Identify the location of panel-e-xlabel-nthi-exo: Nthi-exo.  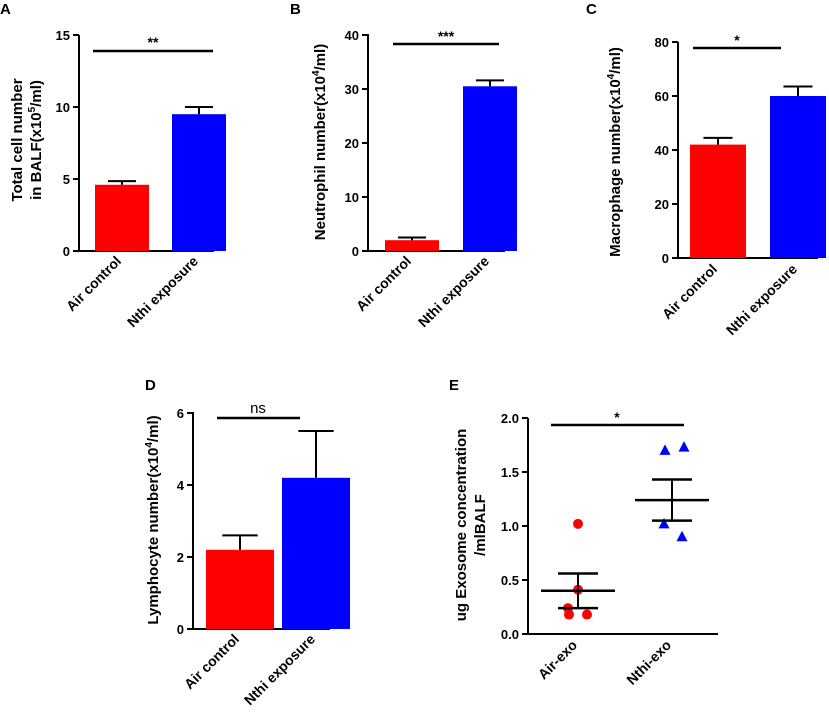
(648, 662).